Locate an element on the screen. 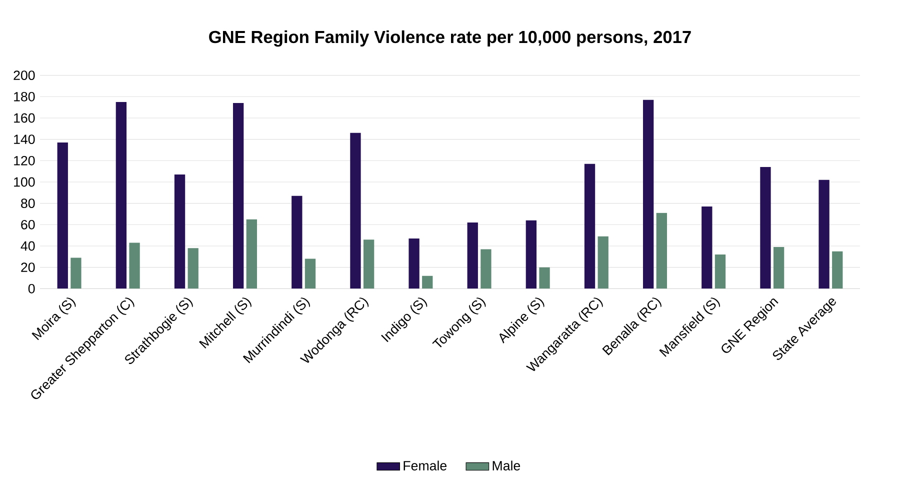 Image resolution: width=906 pixels, height=498 pixels. y-tick-label: 160 is located at coordinates (24, 118).